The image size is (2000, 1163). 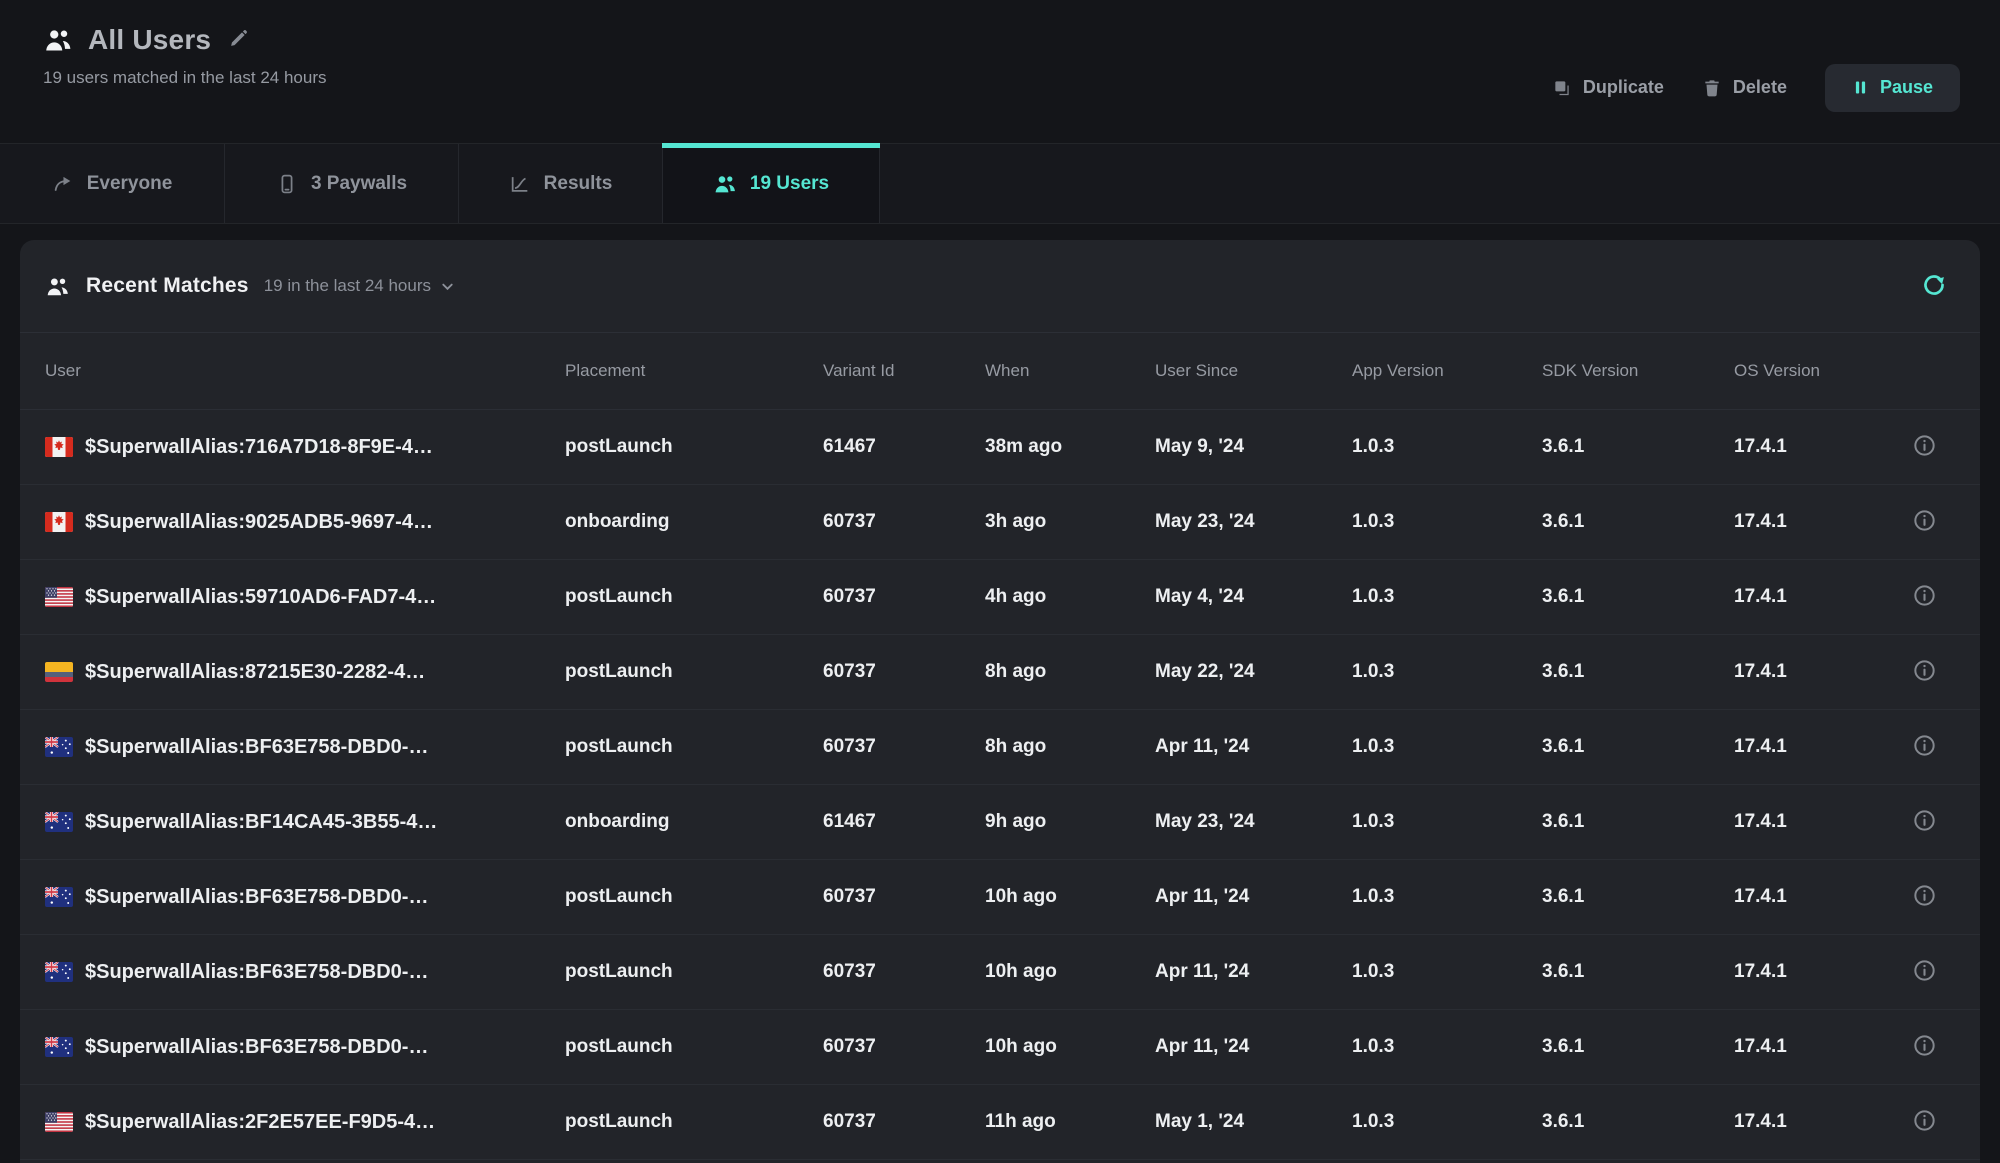 What do you see at coordinates (1892, 87) in the screenshot?
I see `pause-button: Pause` at bounding box center [1892, 87].